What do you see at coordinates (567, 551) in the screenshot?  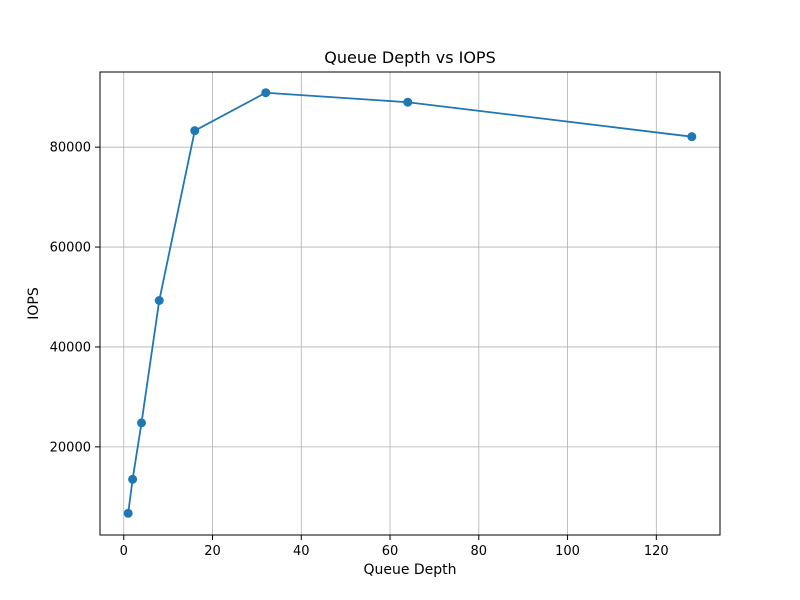 I see `x-tick-label: 100` at bounding box center [567, 551].